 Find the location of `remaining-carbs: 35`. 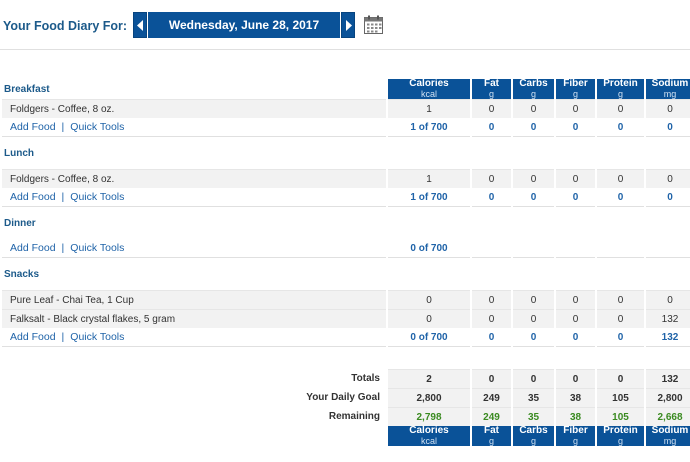

remaining-carbs: 35 is located at coordinates (533, 416).